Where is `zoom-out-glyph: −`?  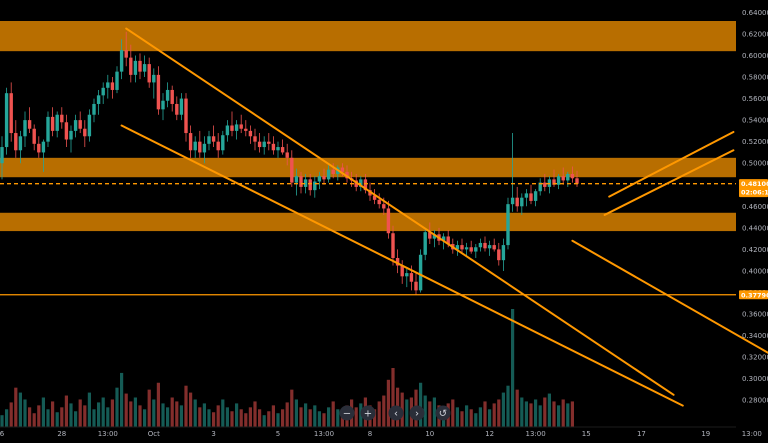
zoom-out-glyph: − is located at coordinates (347, 414).